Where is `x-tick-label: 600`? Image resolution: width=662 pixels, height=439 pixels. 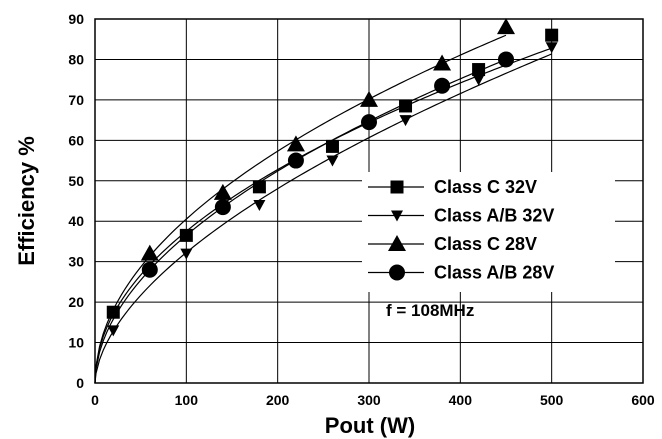
x-tick-label: 600 is located at coordinates (643, 400).